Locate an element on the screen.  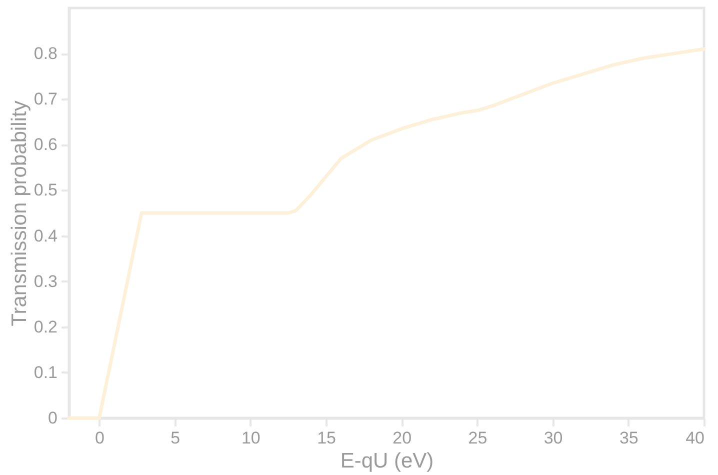
y-tick-label: 0.6 is located at coordinates (46, 144).